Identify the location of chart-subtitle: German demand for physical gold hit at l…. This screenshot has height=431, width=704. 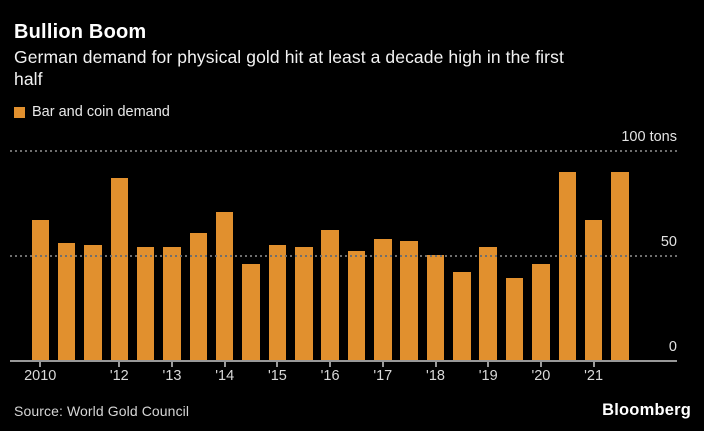
(289, 68).